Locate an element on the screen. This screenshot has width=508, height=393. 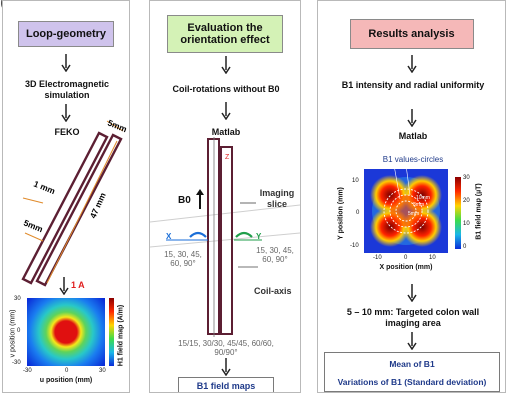
panel3-step1: B1 intensity and radial uniformity is located at coordinates (413, 85).